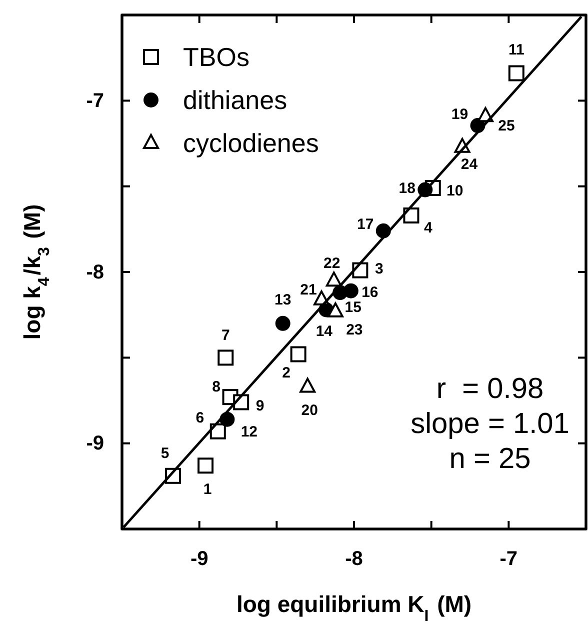 This screenshot has width=588, height=627. Describe the element at coordinates (216, 387) in the screenshot. I see `annotation: 8` at that location.